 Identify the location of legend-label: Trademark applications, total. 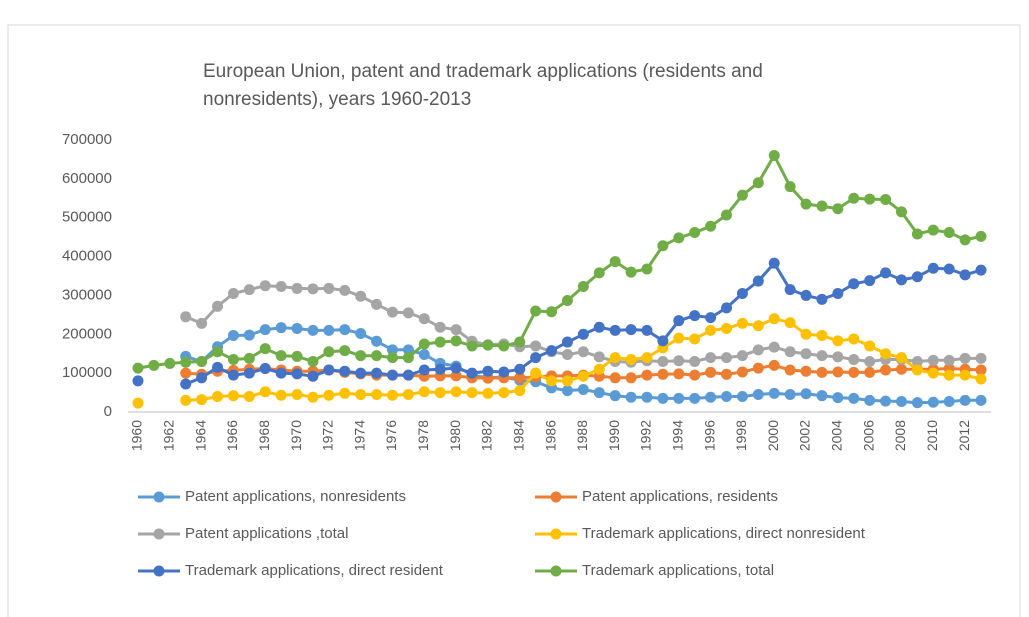
(678, 570).